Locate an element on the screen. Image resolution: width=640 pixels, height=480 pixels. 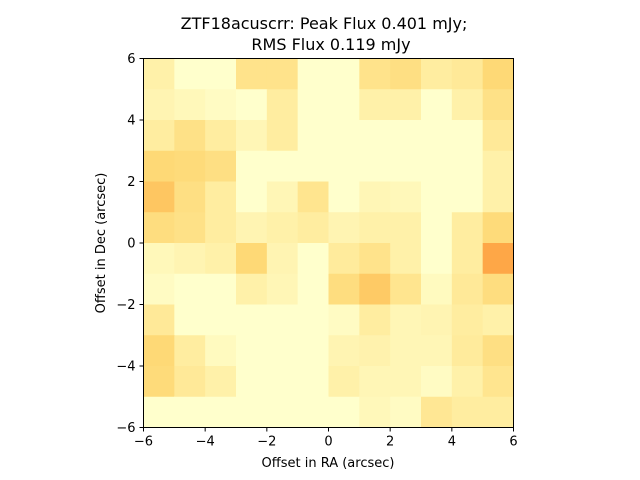
x-tick-label: −4 is located at coordinates (205, 442).